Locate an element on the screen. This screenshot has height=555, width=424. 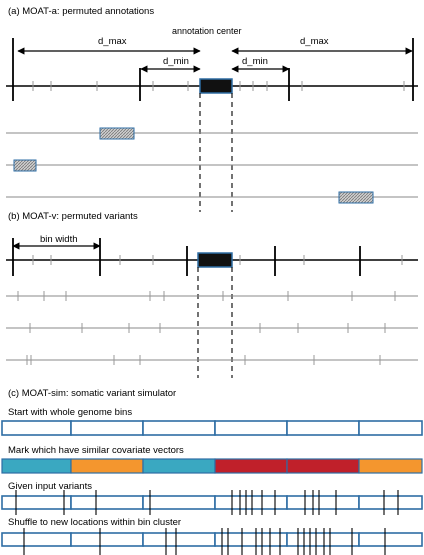
bin-width-label: bin width is located at coordinates (59, 239).